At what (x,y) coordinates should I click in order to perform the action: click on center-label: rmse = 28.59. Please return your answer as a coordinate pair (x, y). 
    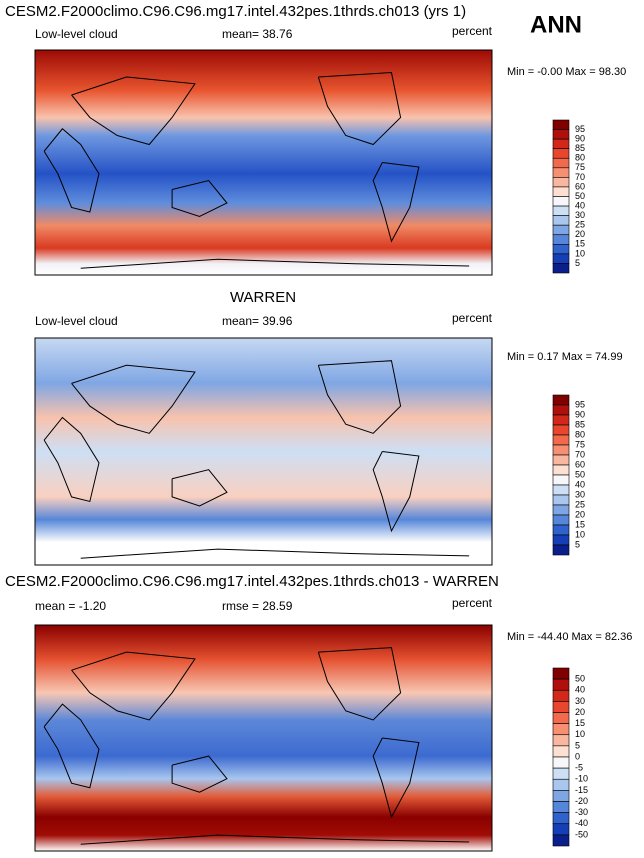
    Looking at the image, I should click on (257, 606).